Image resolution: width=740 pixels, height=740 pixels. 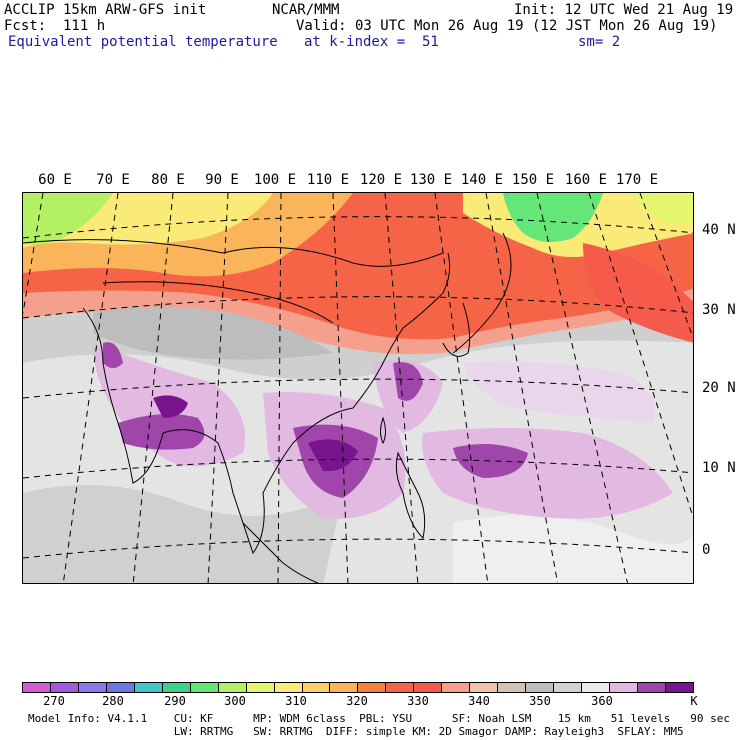 I want to click on lon-label: 170 E, so click(x=637, y=180).